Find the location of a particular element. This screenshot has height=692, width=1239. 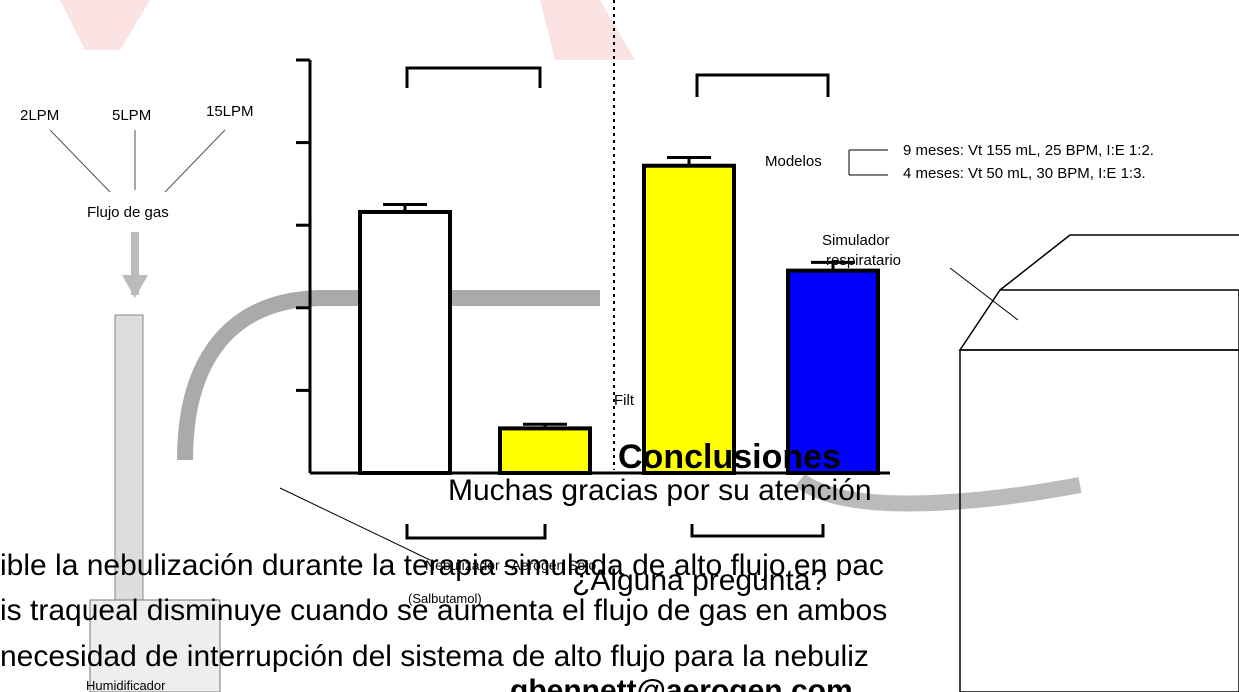

models-label: Modelos is located at coordinates (793, 161).